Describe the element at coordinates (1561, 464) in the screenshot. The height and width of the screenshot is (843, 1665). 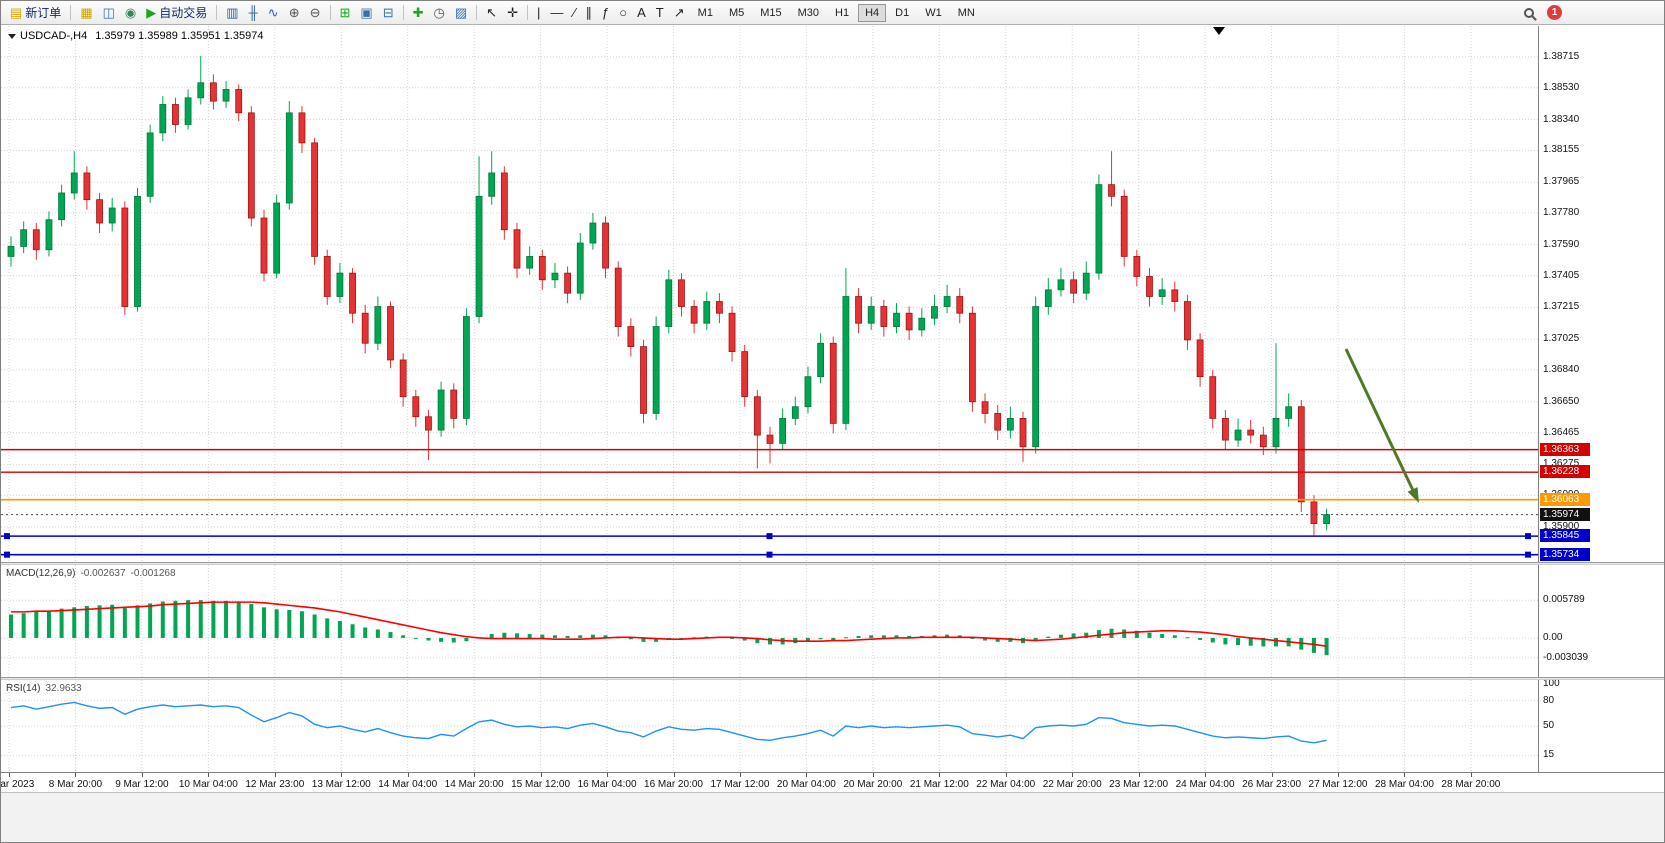
I see `price-axis-label: 1.36275` at that location.